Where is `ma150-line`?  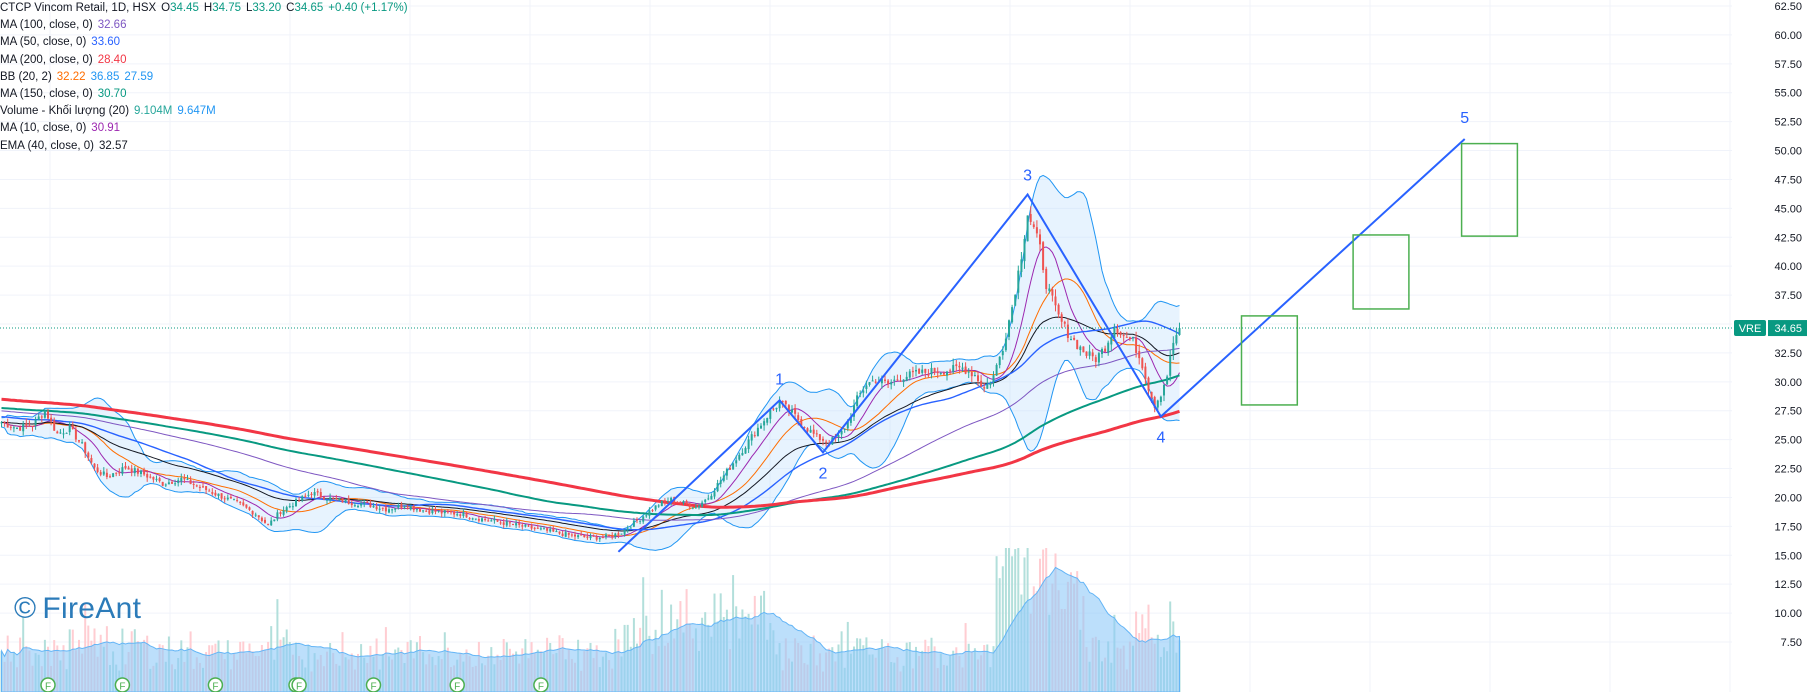 ma150-line is located at coordinates (590, 445).